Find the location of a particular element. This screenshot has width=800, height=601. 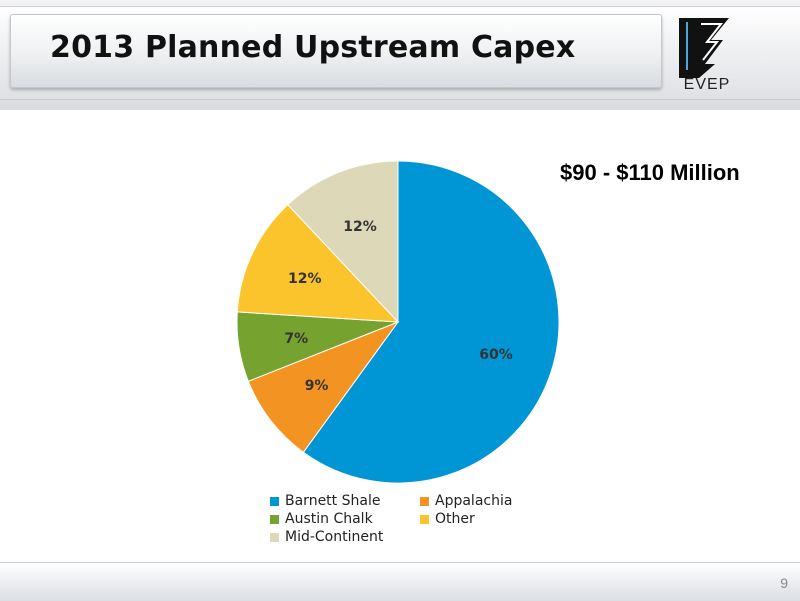

title-box is located at coordinates (336, 51).